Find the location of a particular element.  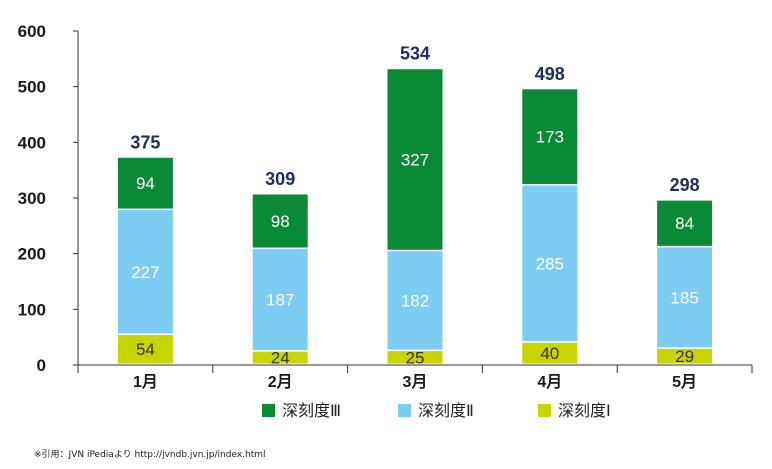

y-tick-label: 300 is located at coordinates (32, 198).